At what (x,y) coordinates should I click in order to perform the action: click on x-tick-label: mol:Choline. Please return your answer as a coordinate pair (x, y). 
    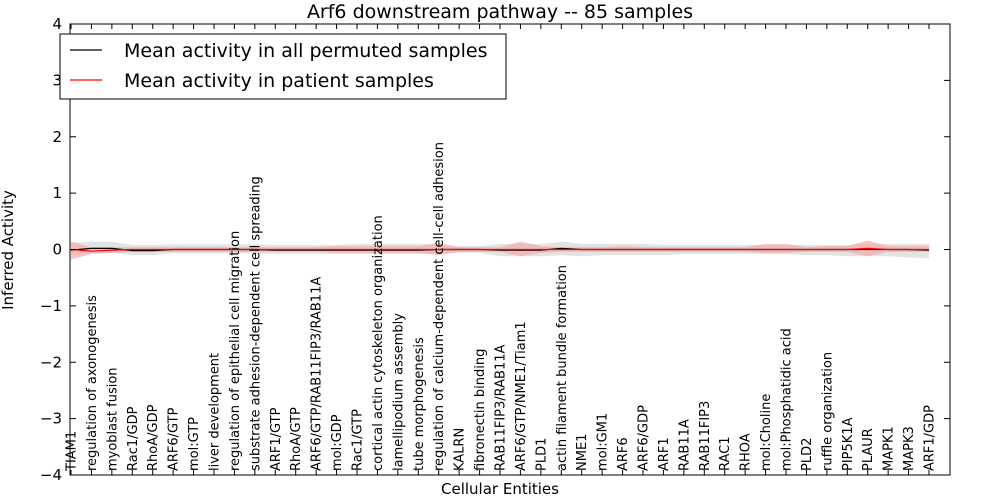
    Looking at the image, I should click on (766, 432).